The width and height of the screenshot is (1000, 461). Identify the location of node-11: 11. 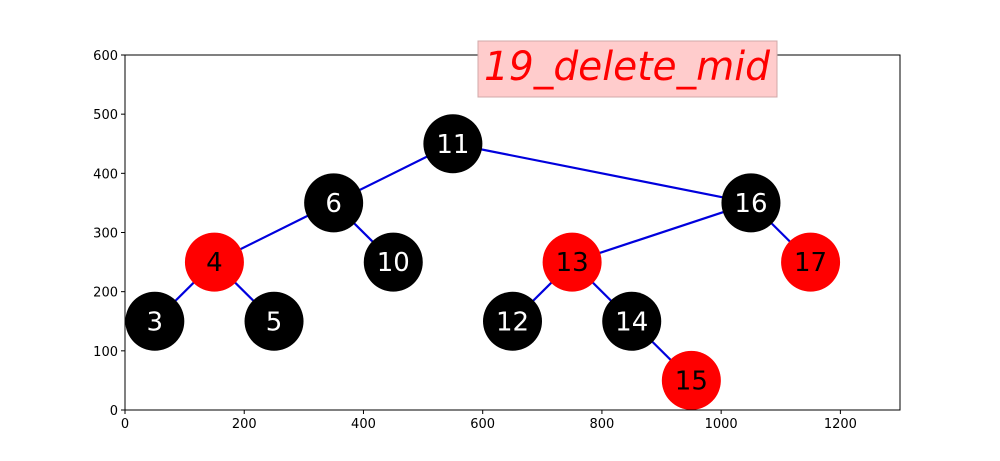
(453, 144).